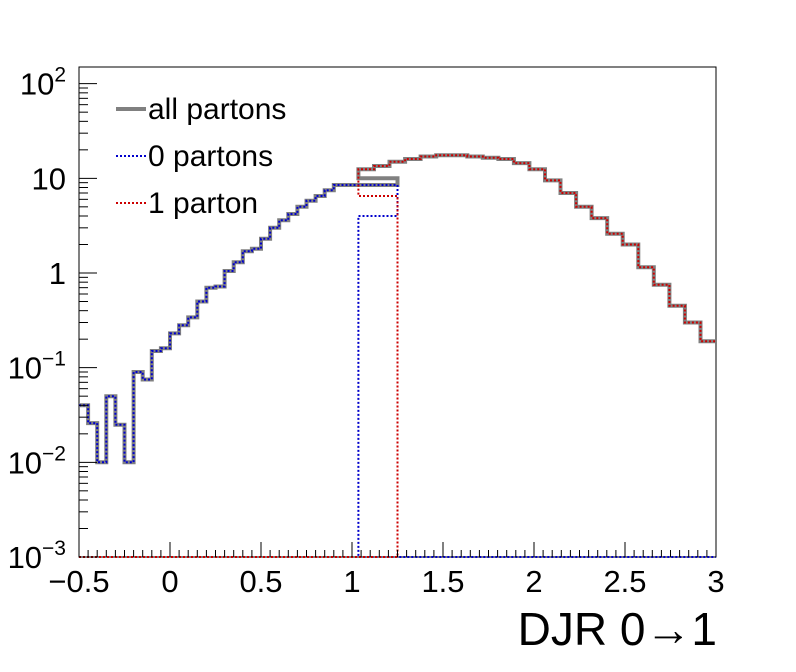 The image size is (796, 672). Describe the element at coordinates (78, 581) in the screenshot. I see `x-tick-label: −0.5` at that location.